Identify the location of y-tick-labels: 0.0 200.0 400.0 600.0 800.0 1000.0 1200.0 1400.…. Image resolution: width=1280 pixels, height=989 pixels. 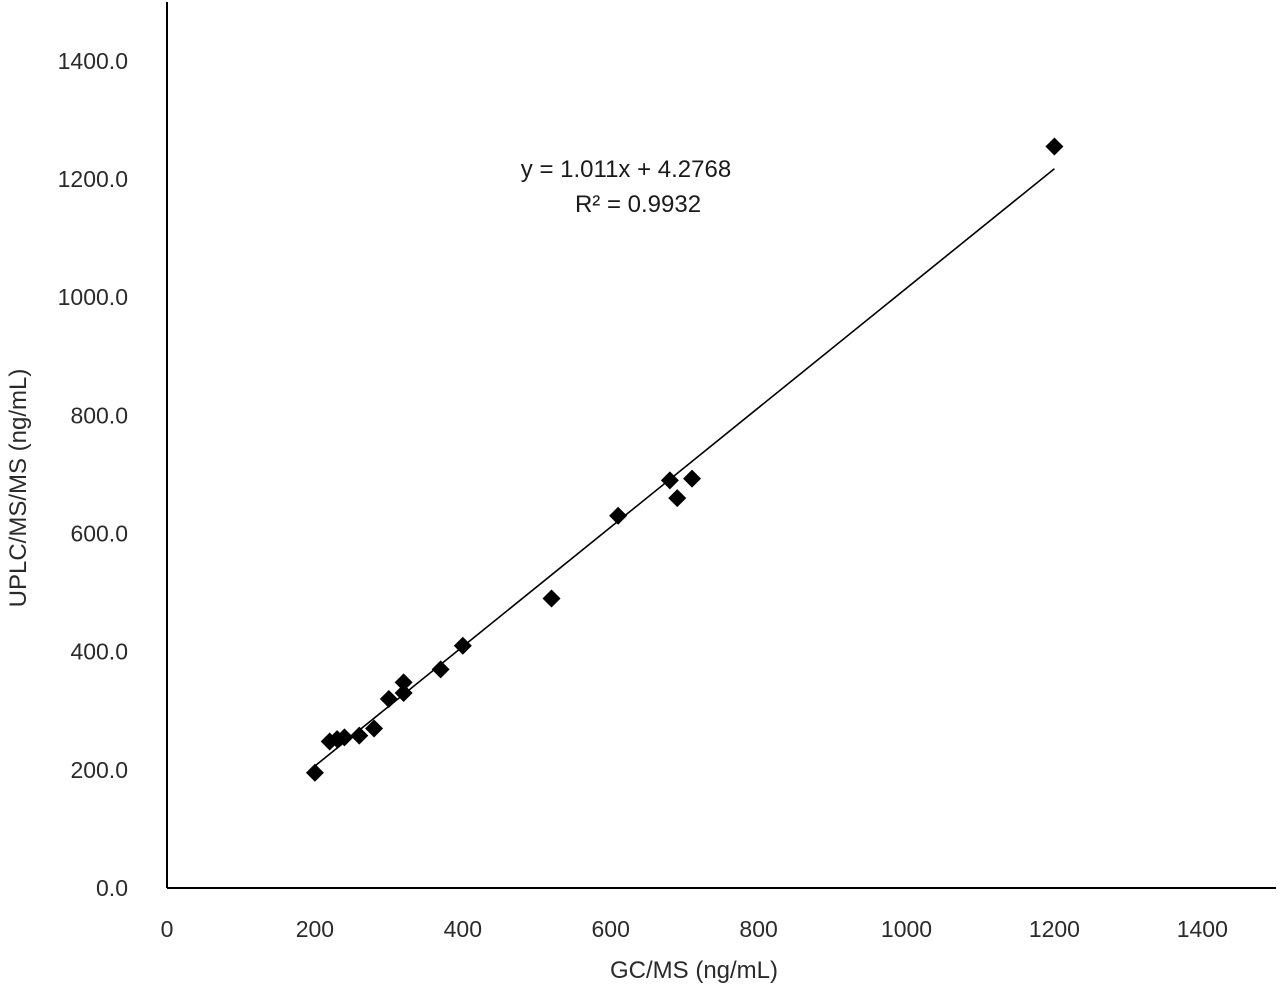
(93, 474).